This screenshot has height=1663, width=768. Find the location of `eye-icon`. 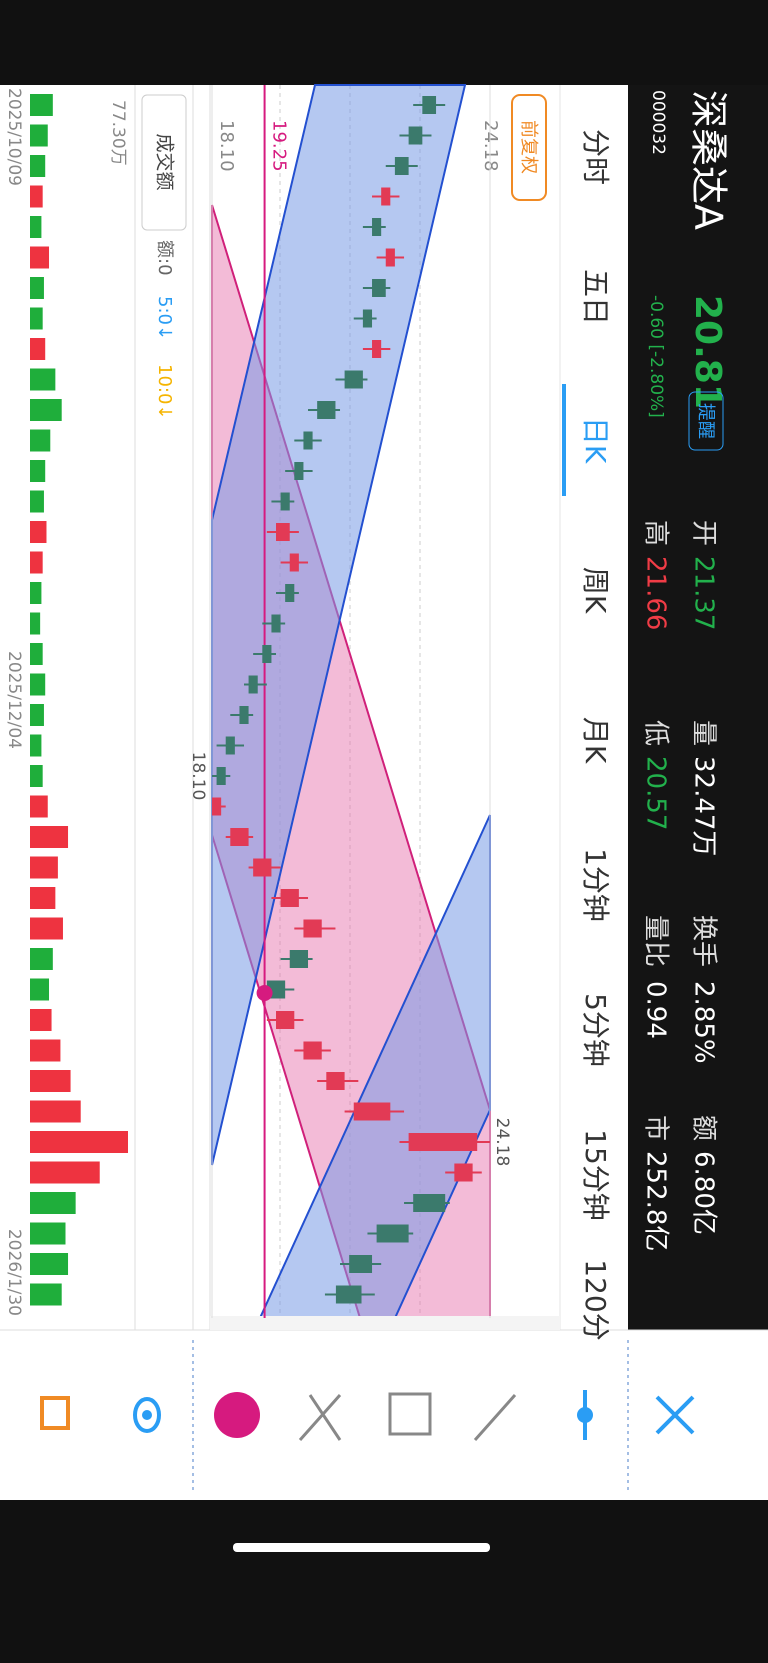

eye-icon is located at coordinates (147, 1415).